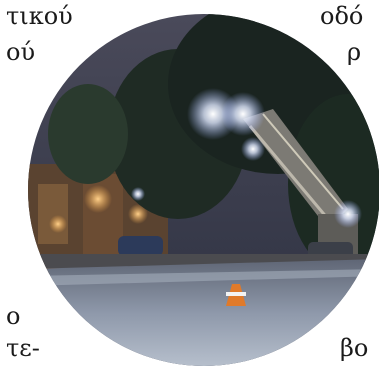 This screenshot has width=379, height=380. What do you see at coordinates (13, 316) in the screenshot?
I see `text-fragment-left-3: ο` at bounding box center [13, 316].